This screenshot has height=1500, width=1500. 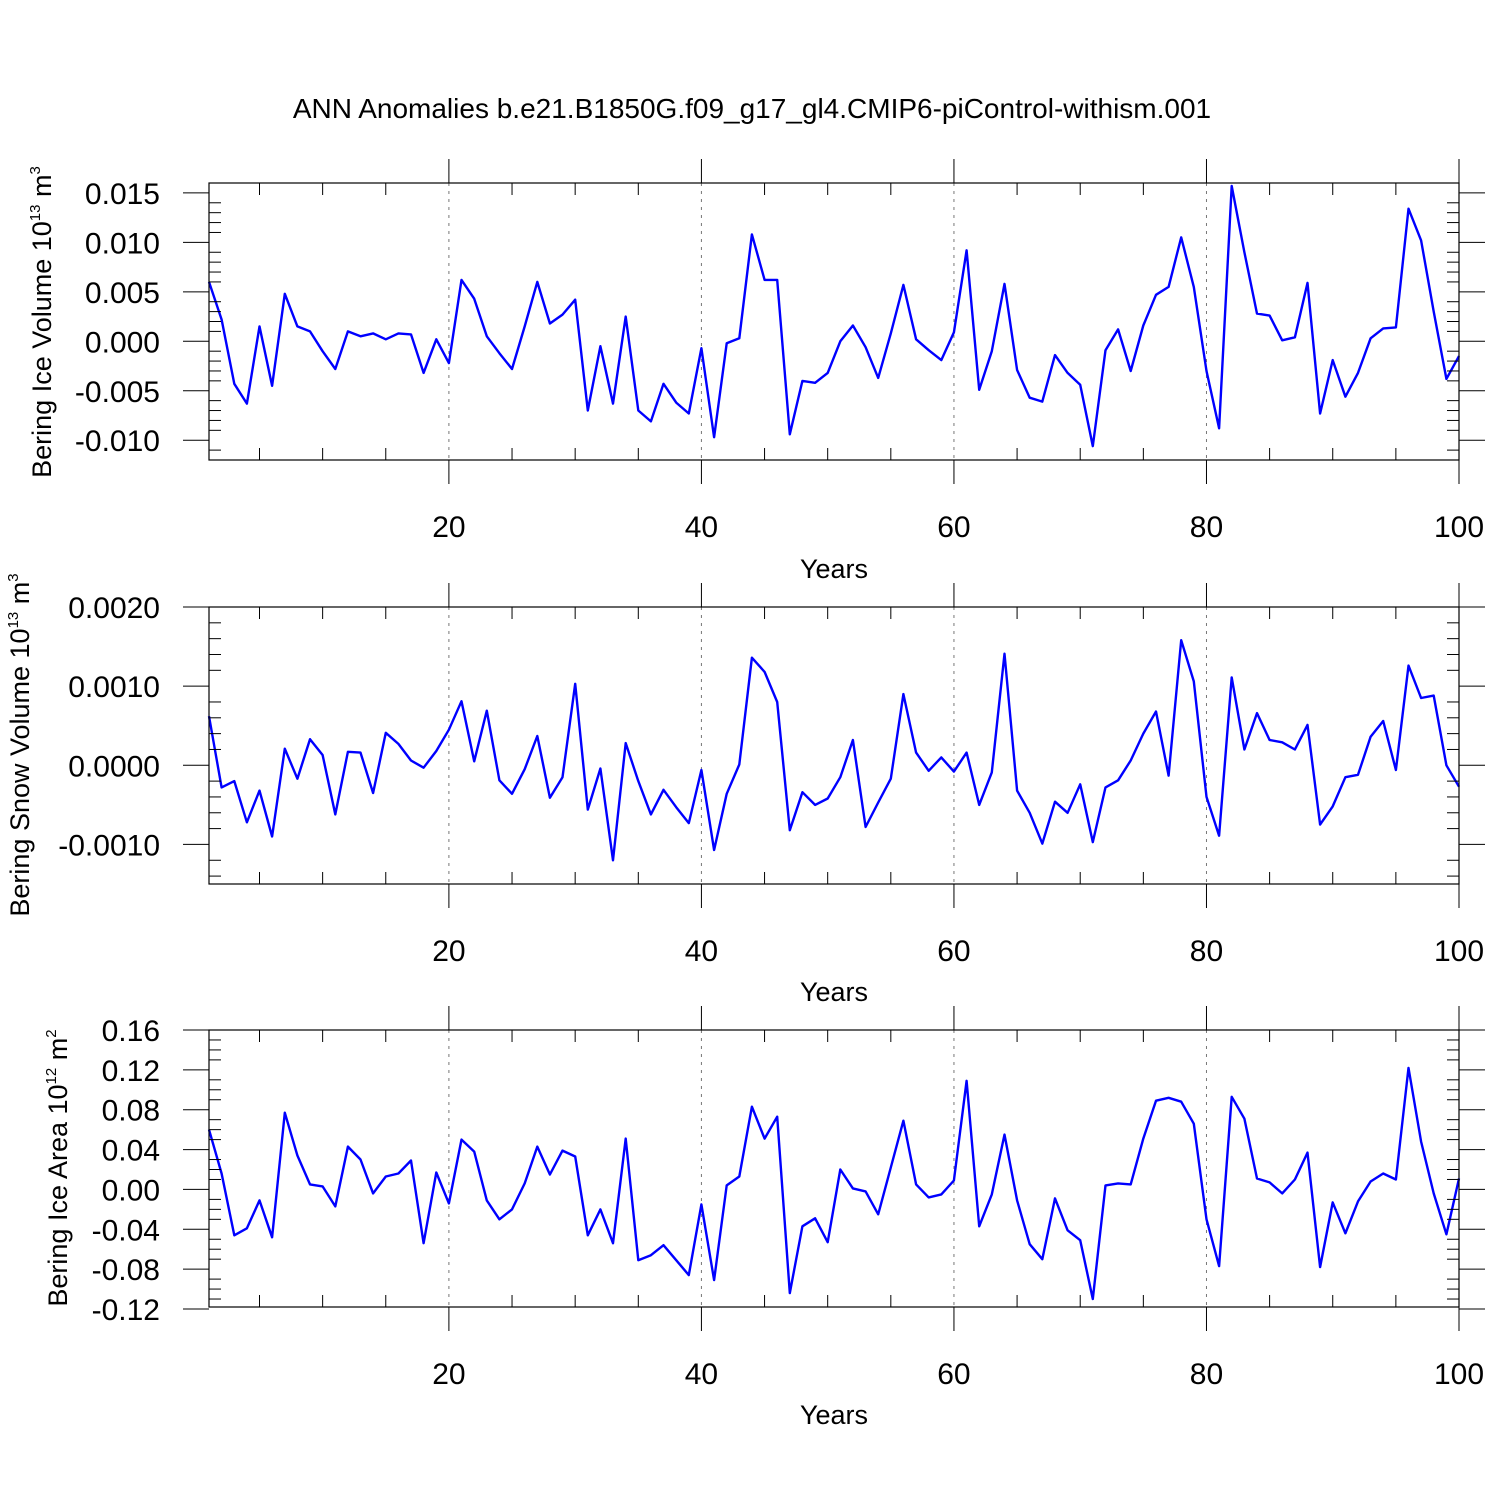 I want to click on y-axis-title-exponent: 12, so click(x=51, y=1076).